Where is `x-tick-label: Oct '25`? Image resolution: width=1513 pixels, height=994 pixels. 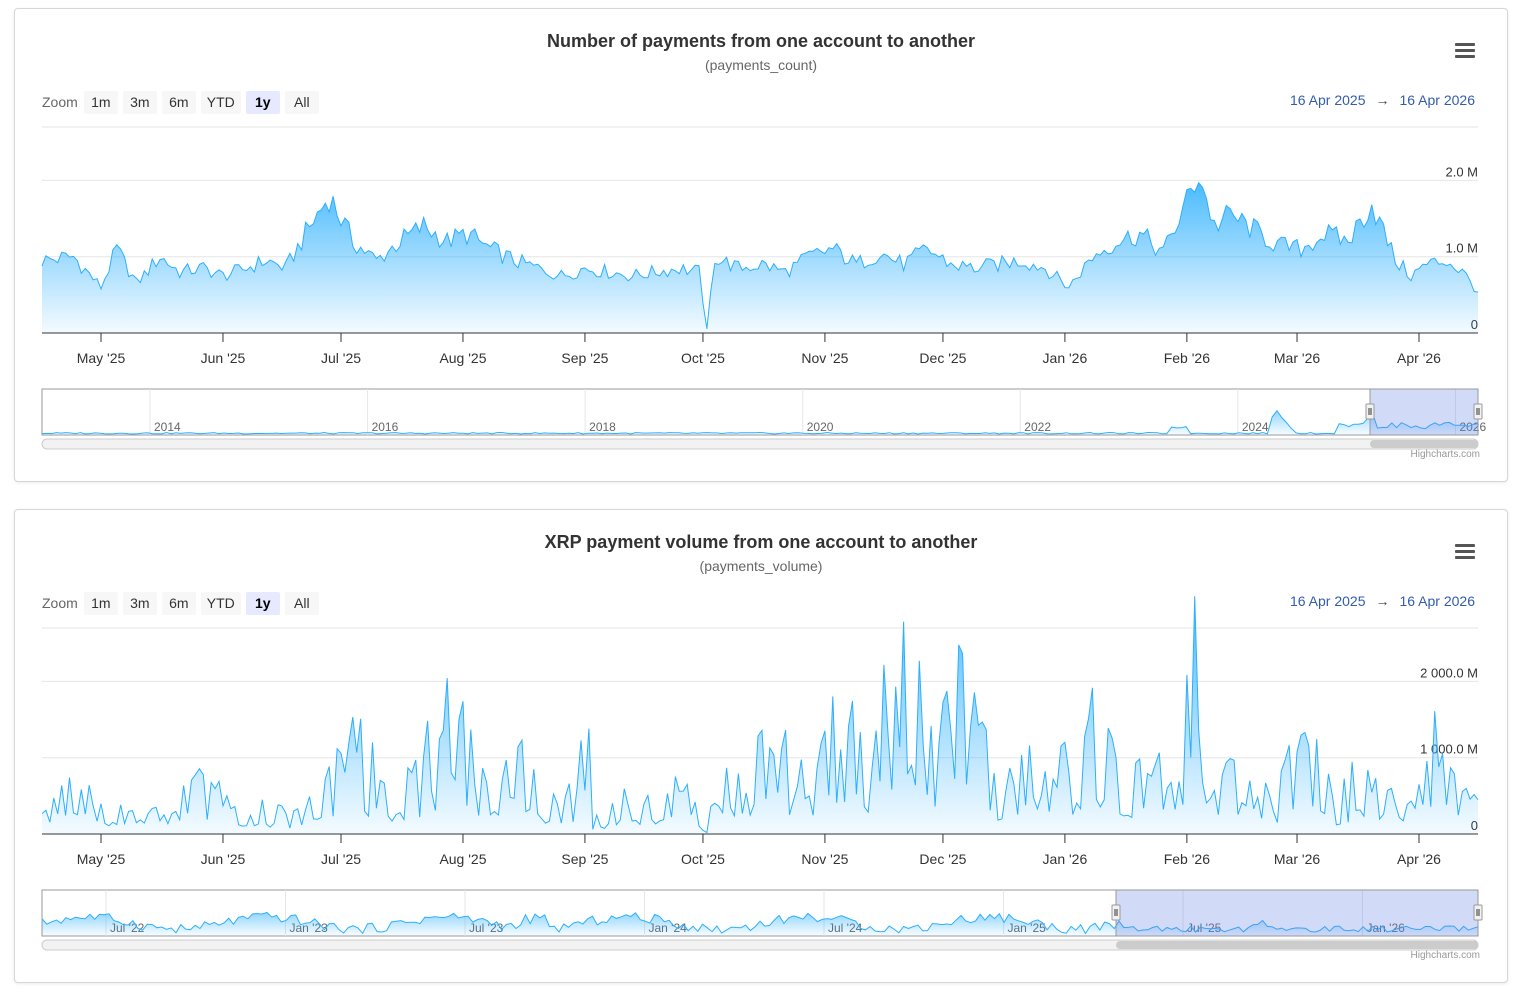
x-tick-label: Oct '25 is located at coordinates (703, 859).